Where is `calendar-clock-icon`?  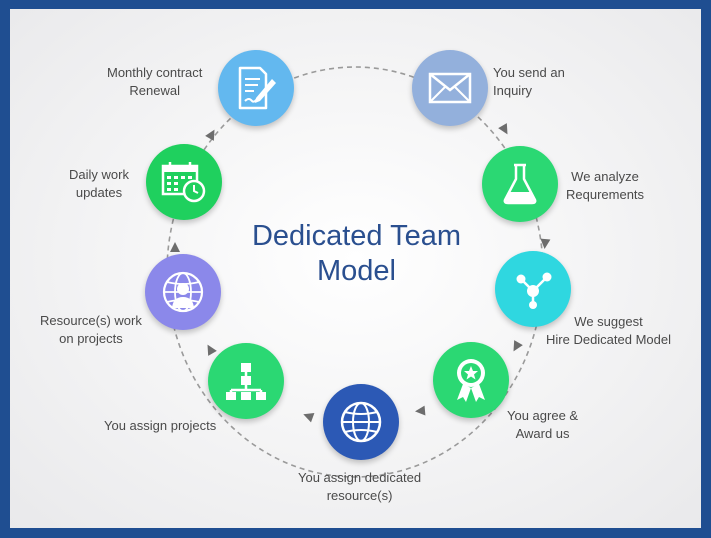
calendar-clock-icon is located at coordinates (183, 182).